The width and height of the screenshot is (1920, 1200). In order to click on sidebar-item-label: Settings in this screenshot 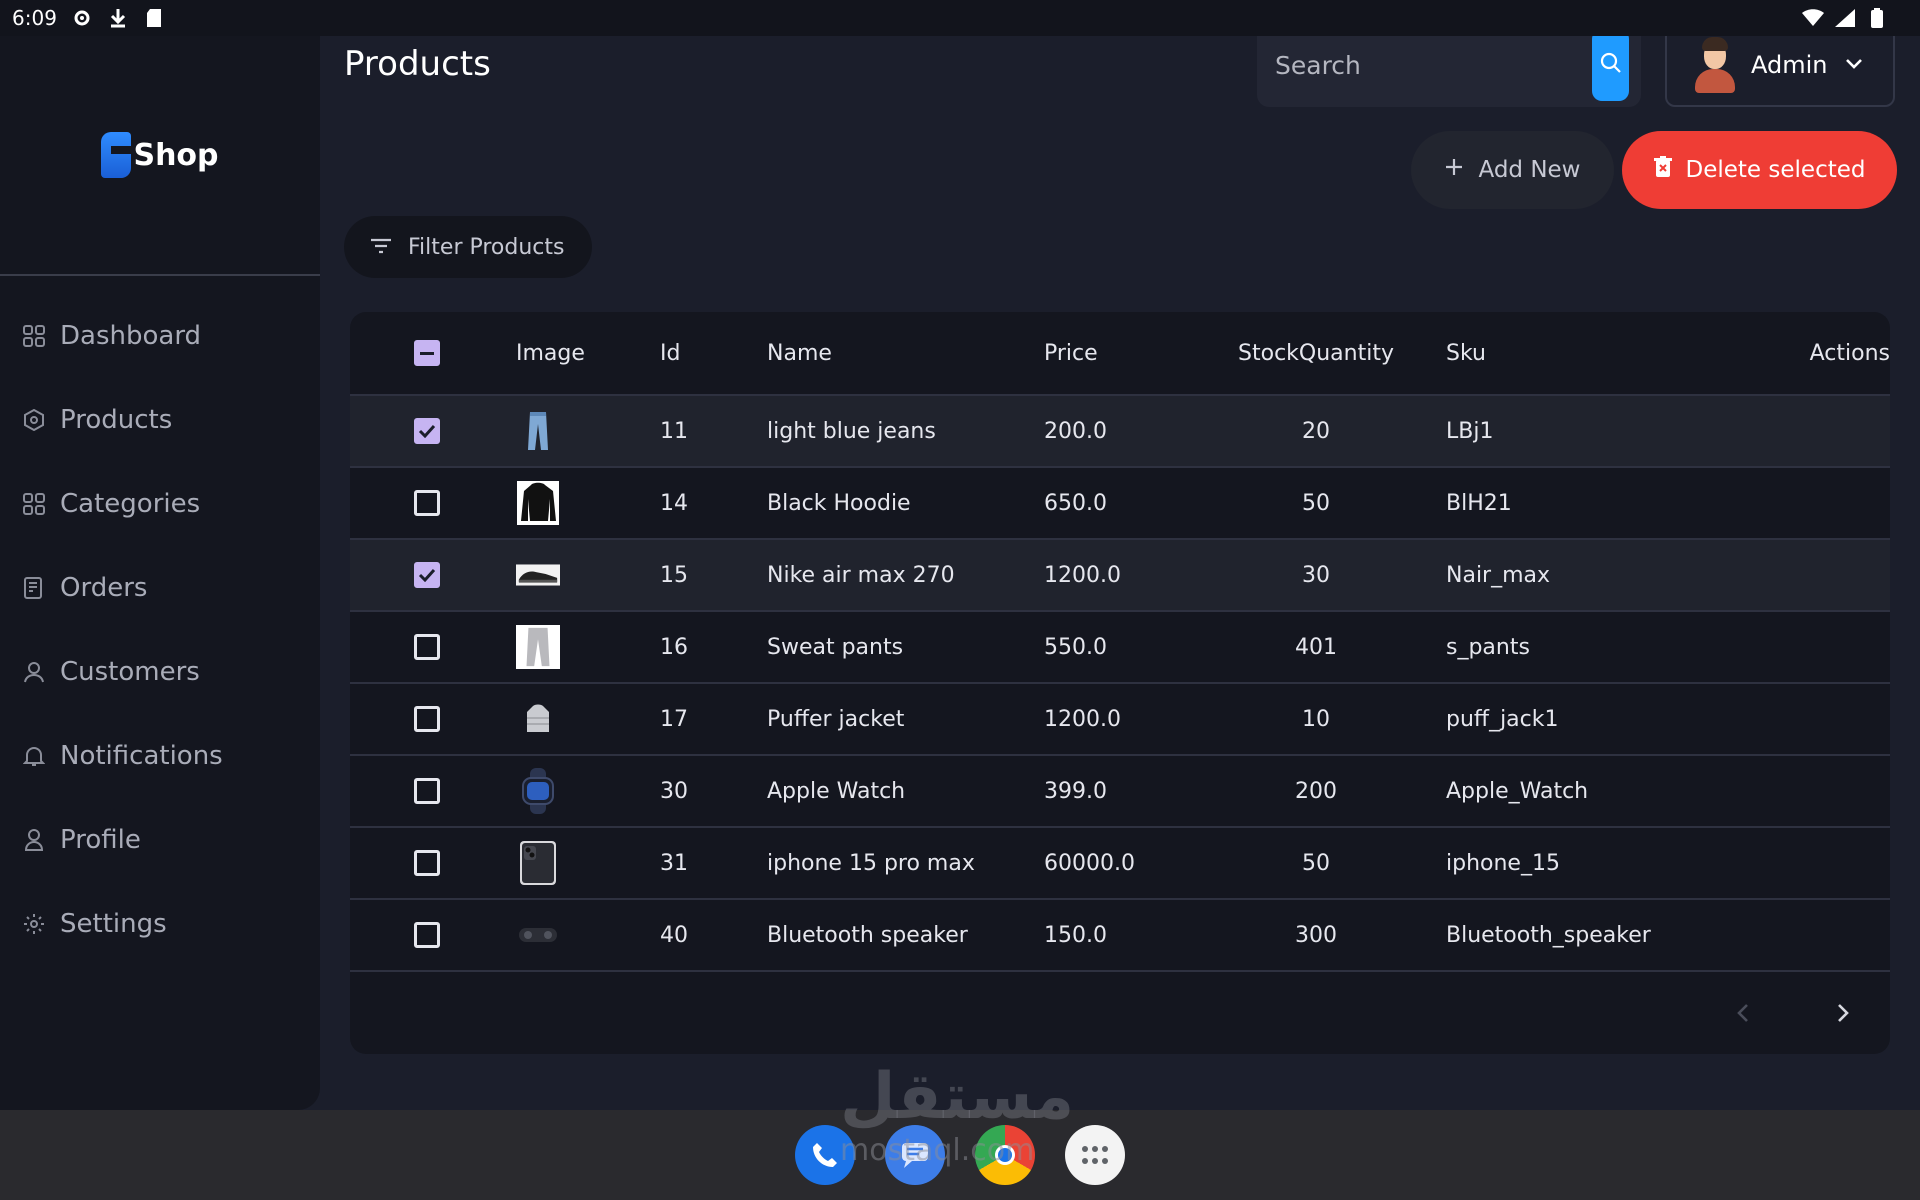, I will do `click(113, 924)`.